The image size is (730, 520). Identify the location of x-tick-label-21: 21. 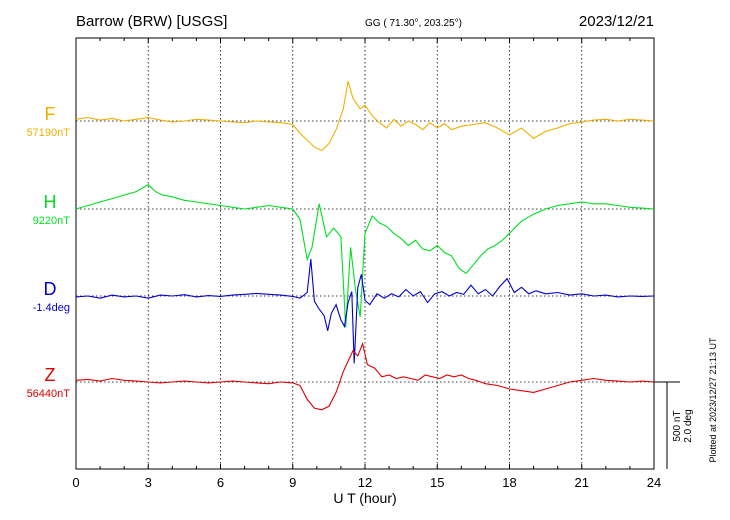
(582, 482).